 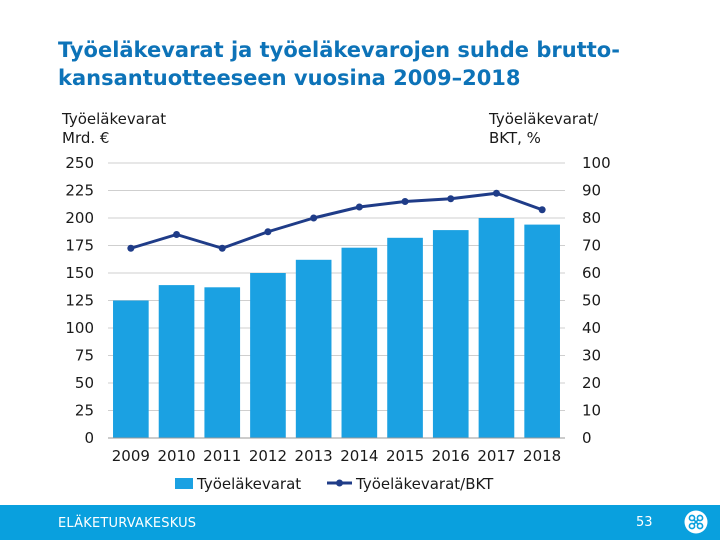 What do you see at coordinates (184, 483) in the screenshot?
I see `legend-swatch-bar` at bounding box center [184, 483].